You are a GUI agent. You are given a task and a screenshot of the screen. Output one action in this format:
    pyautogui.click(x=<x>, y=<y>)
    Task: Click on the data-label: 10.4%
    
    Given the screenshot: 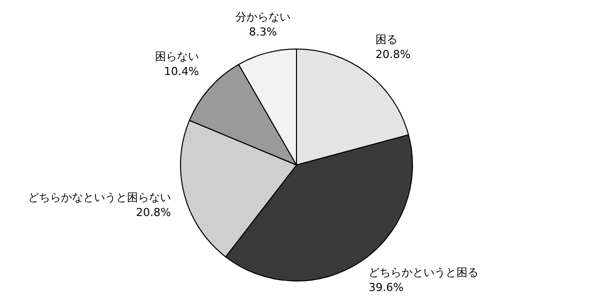 What is the action you would take?
    pyautogui.click(x=181, y=71)
    